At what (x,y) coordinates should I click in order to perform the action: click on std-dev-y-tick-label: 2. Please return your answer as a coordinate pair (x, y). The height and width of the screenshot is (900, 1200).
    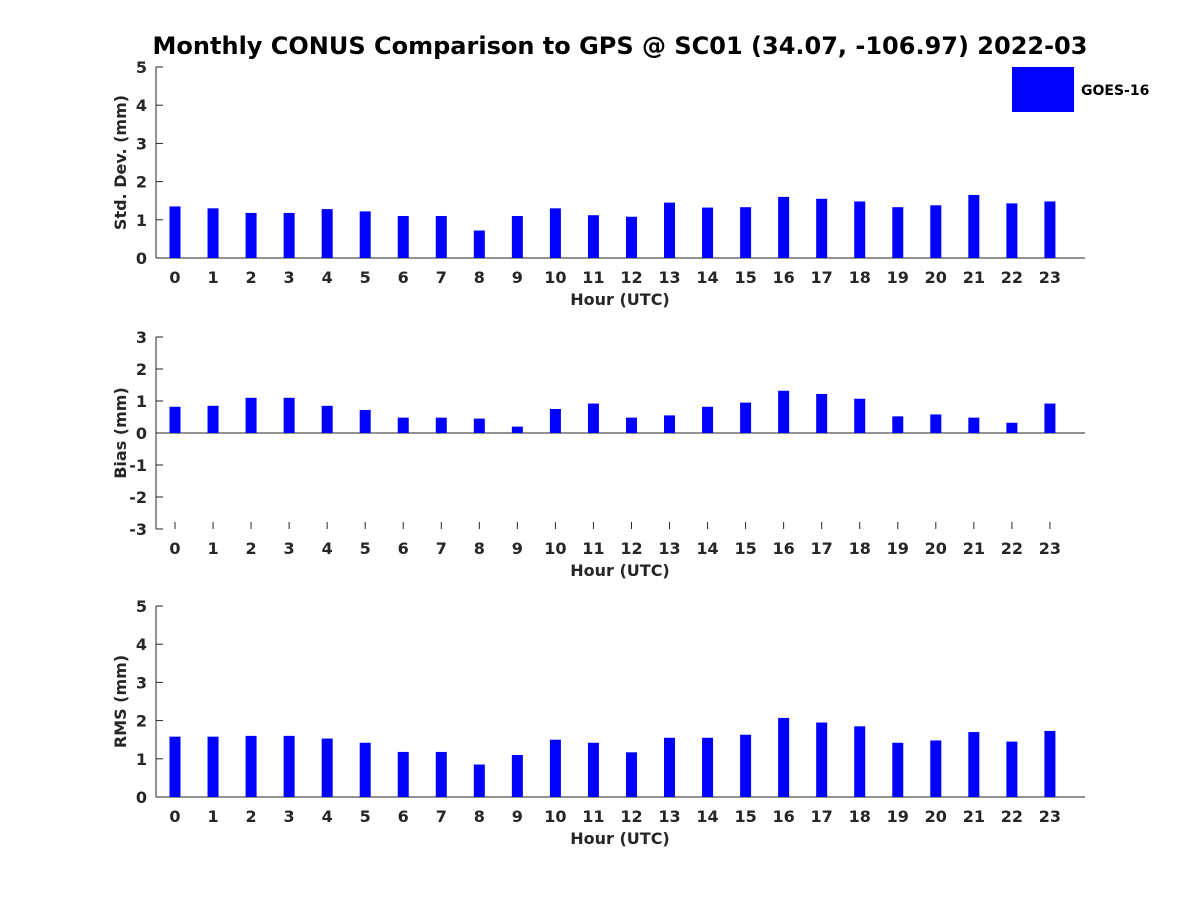
    Looking at the image, I should click on (141, 182).